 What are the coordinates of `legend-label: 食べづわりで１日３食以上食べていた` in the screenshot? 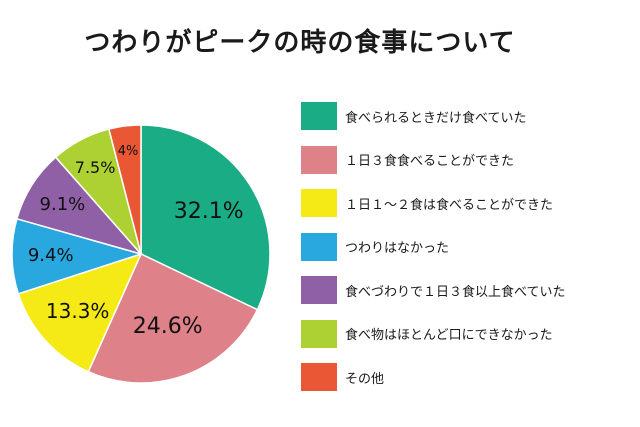 It's located at (455, 292).